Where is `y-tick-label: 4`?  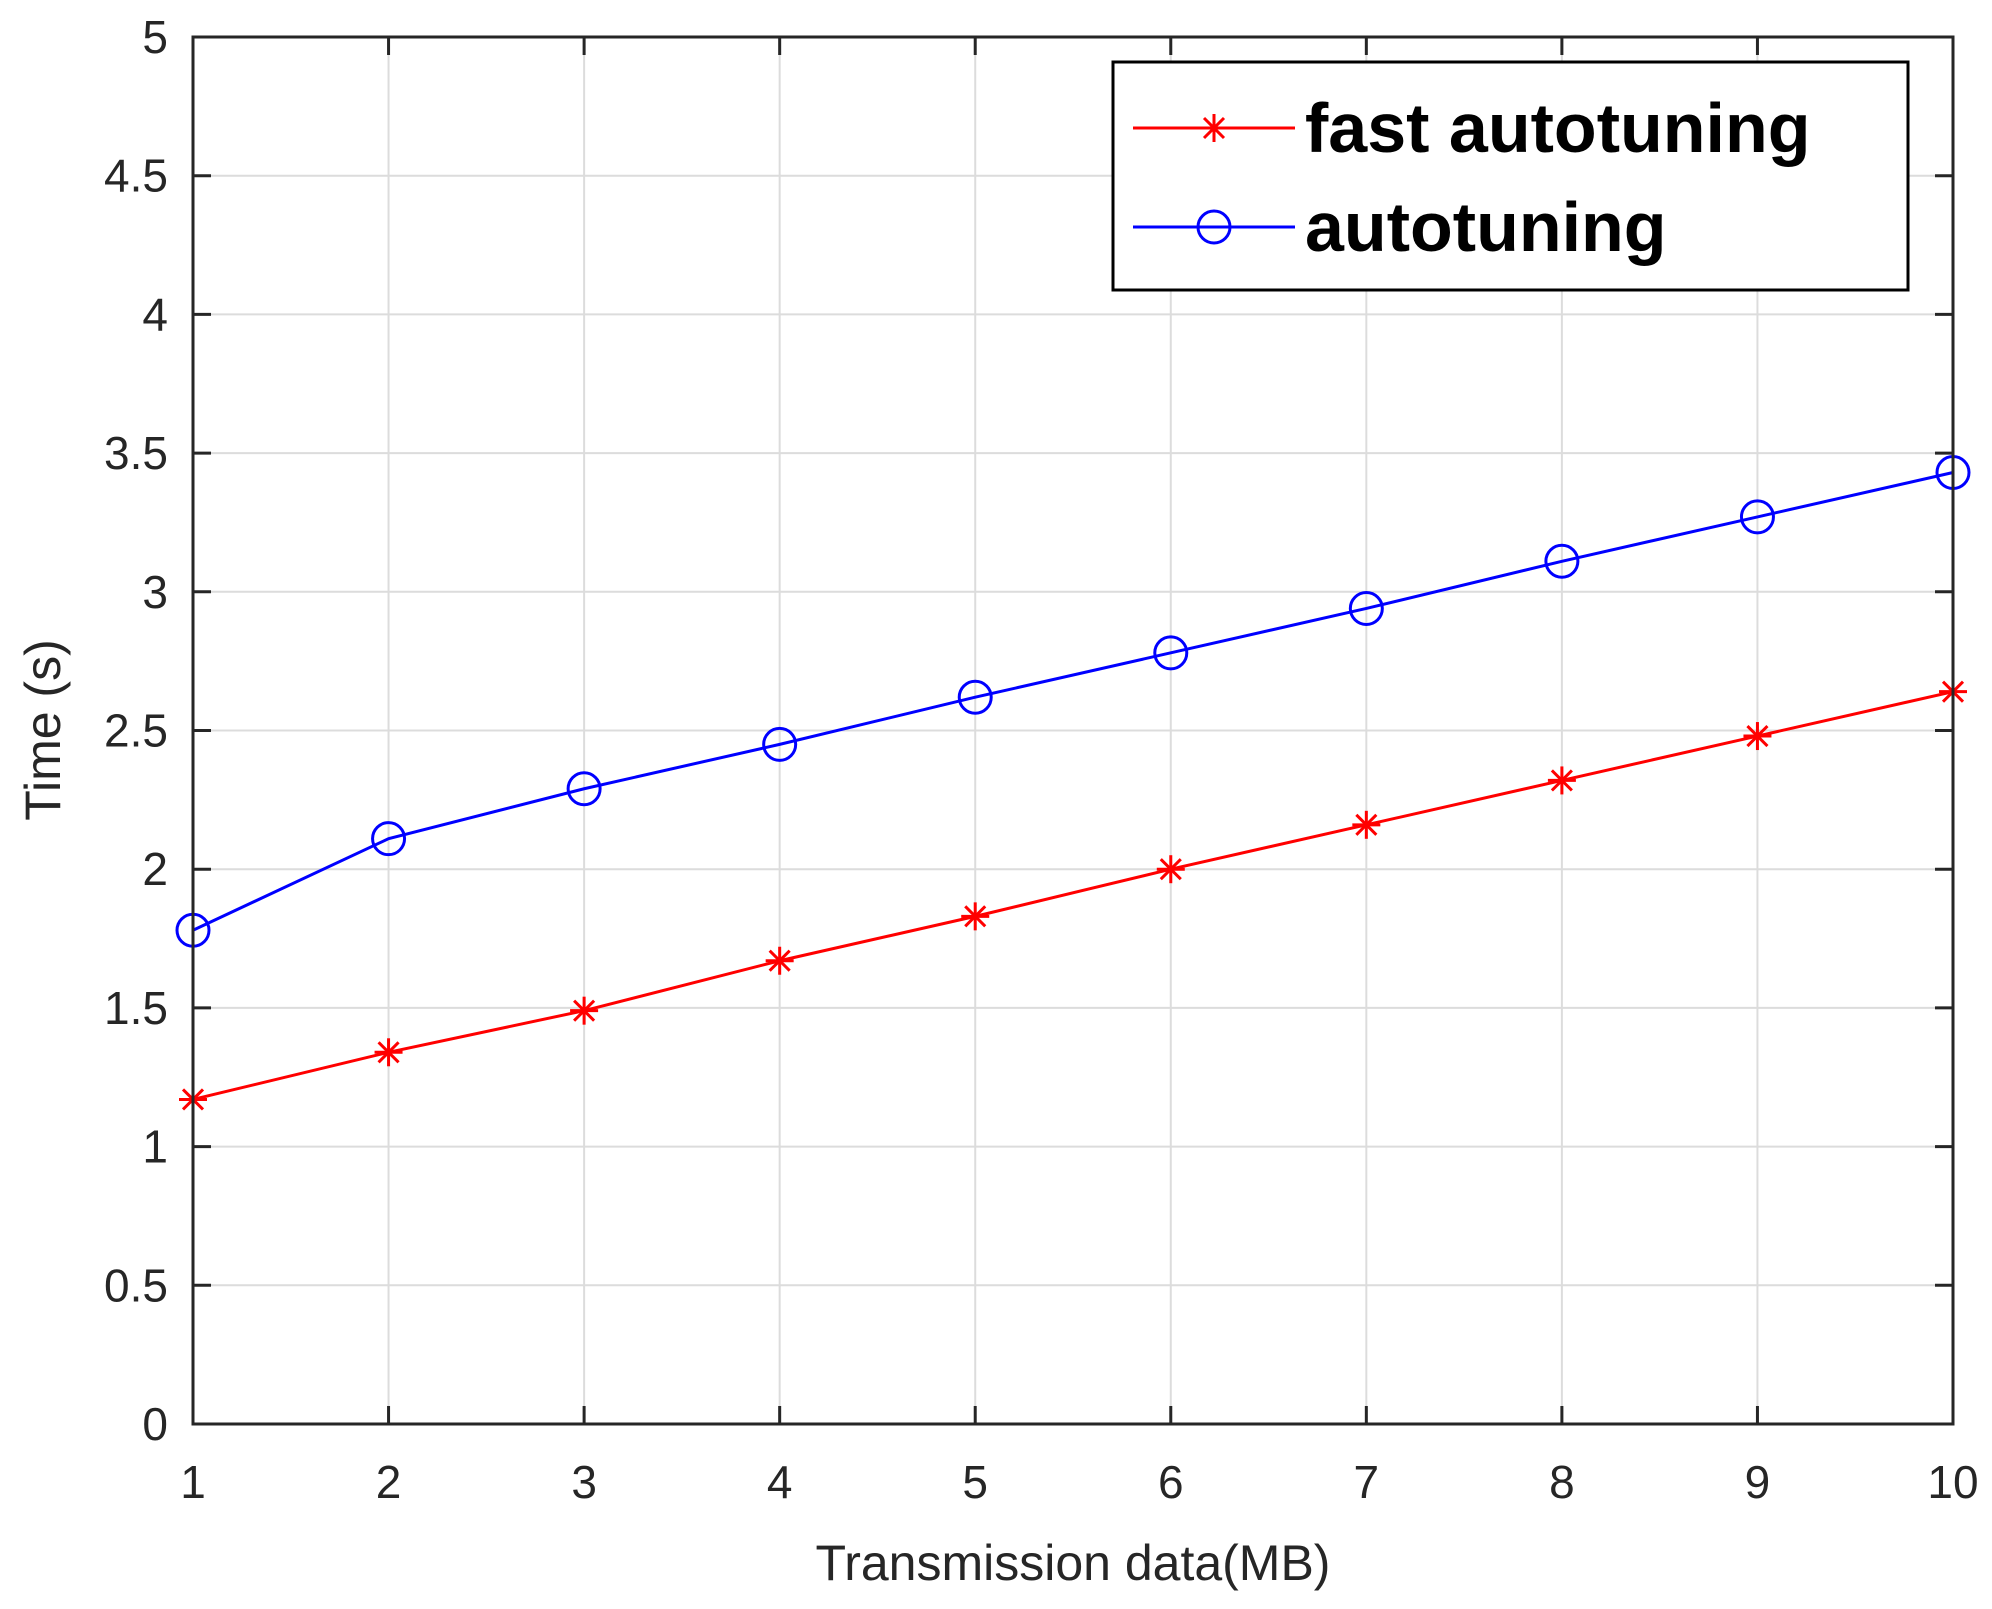 y-tick-label: 4 is located at coordinates (155, 314).